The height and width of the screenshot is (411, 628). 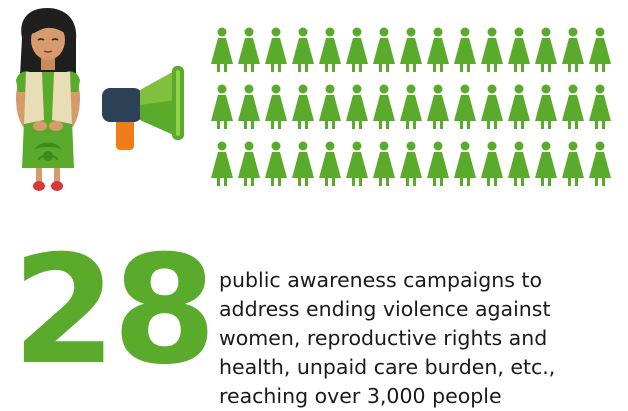 I want to click on woman-character-illustration, so click(x=48, y=99).